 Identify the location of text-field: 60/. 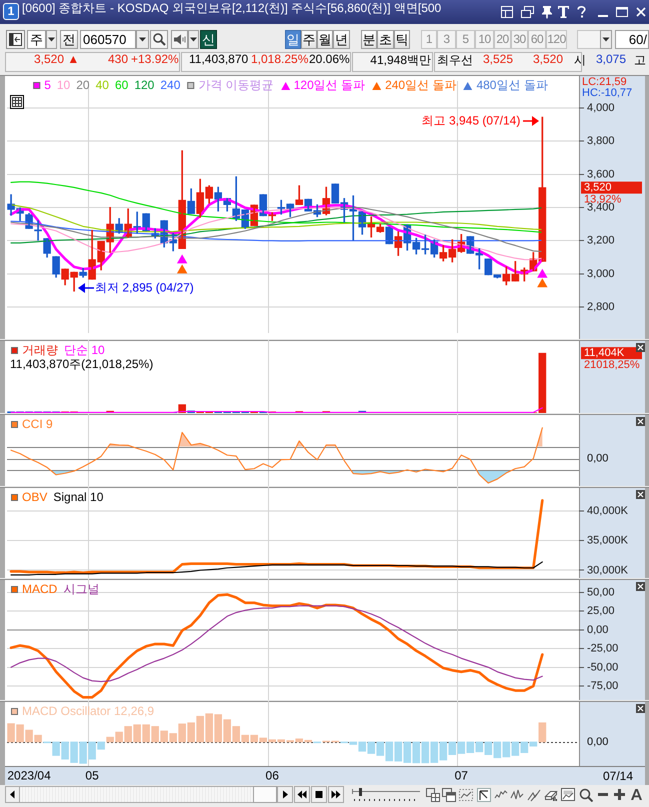
(632, 39).